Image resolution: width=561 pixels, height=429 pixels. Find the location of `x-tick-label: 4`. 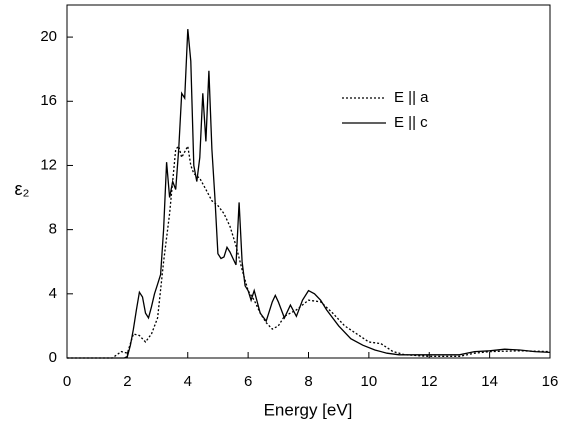

x-tick-label: 4 is located at coordinates (188, 381).